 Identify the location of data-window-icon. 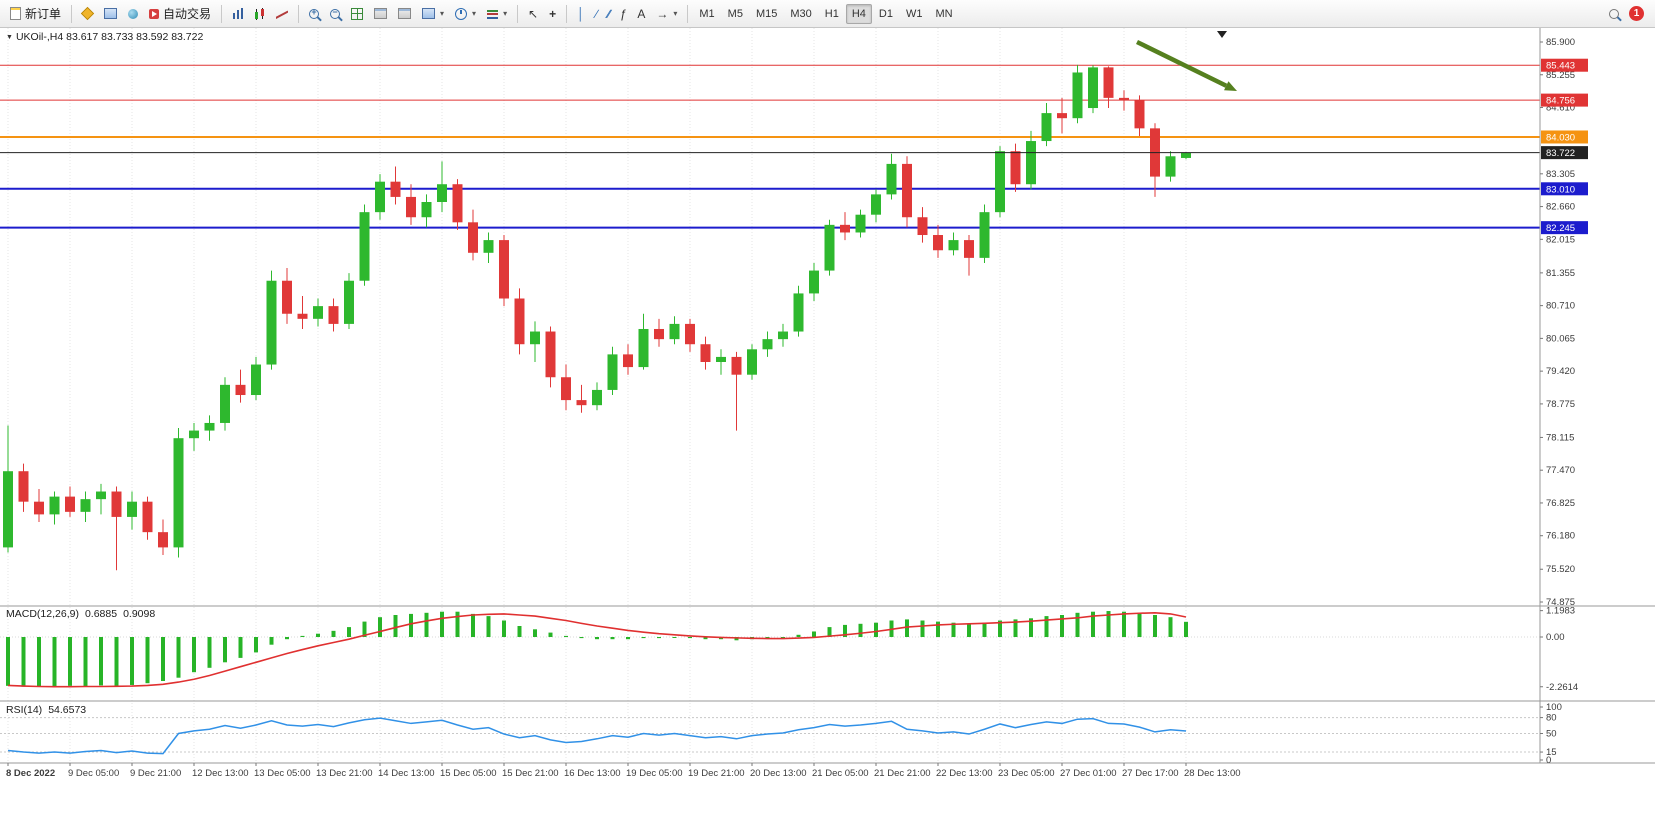
(111, 13).